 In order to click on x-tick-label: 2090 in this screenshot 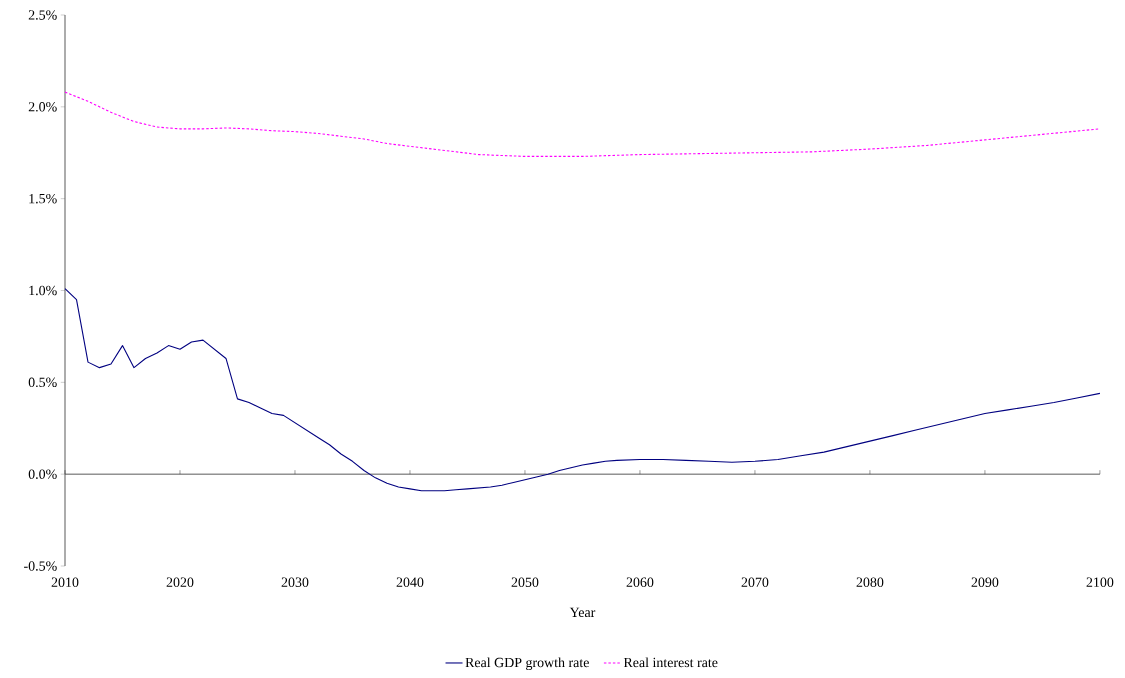, I will do `click(985, 582)`.